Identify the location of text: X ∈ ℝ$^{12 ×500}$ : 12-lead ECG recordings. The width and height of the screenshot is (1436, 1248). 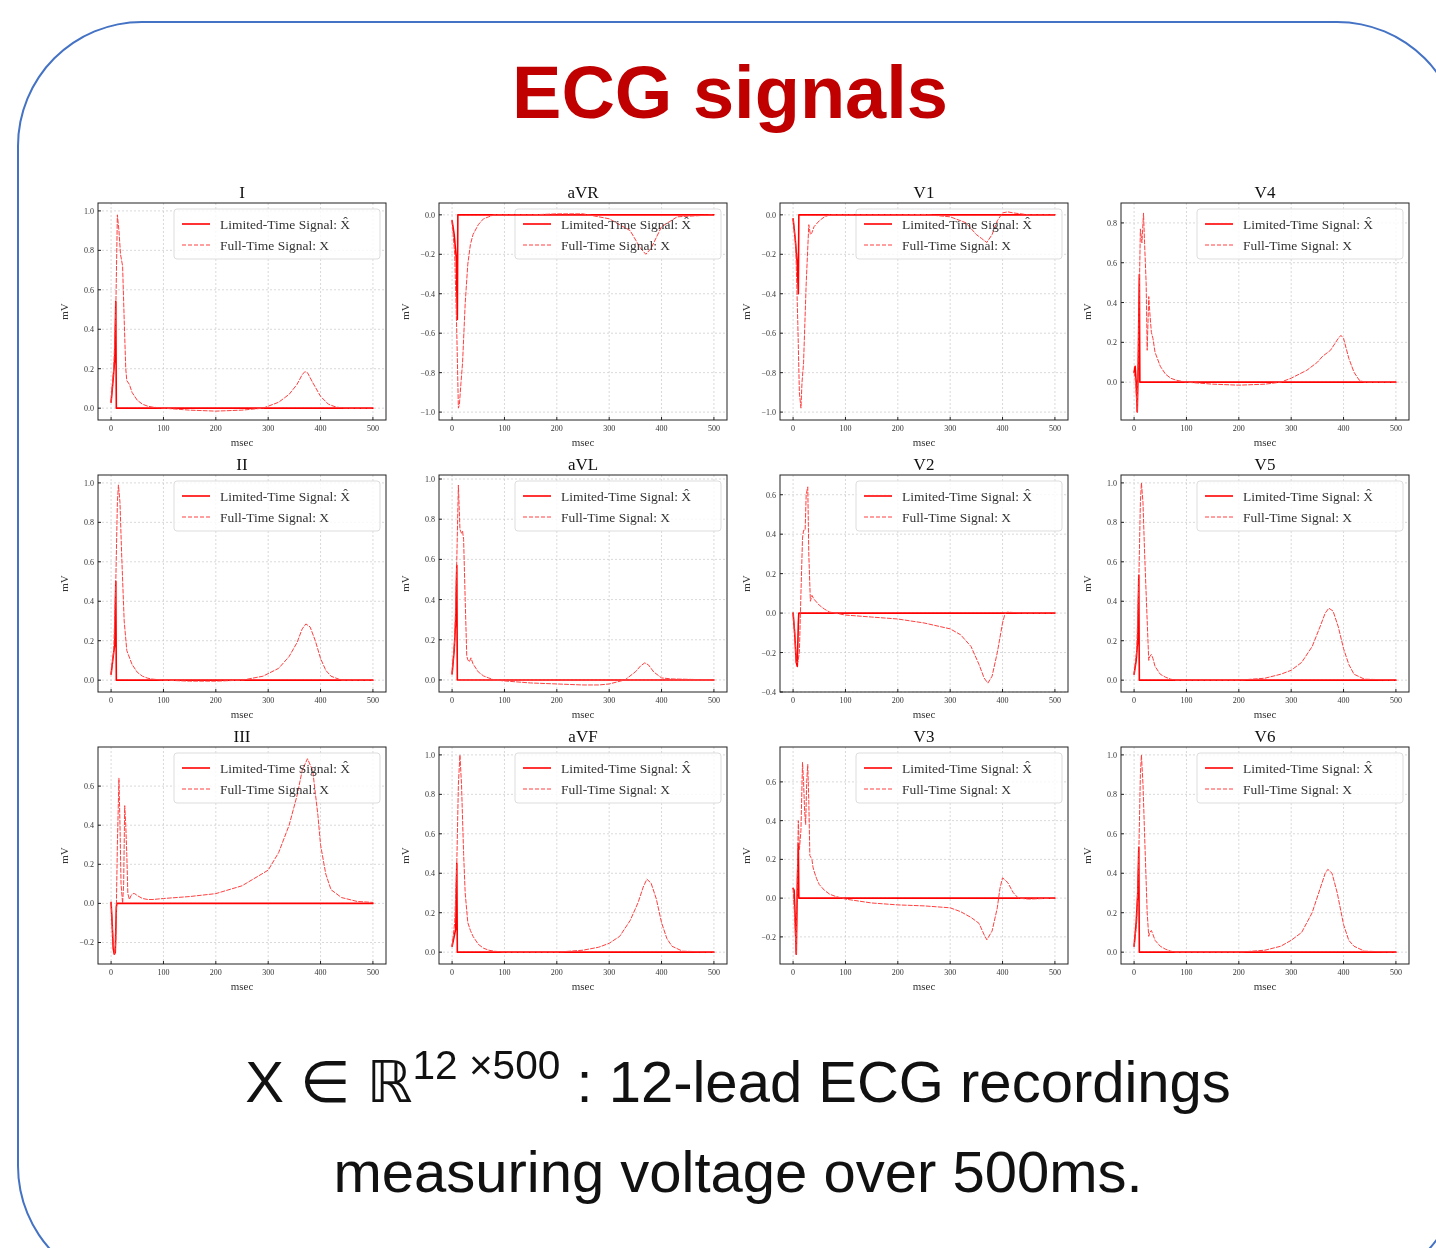
(738, 1078).